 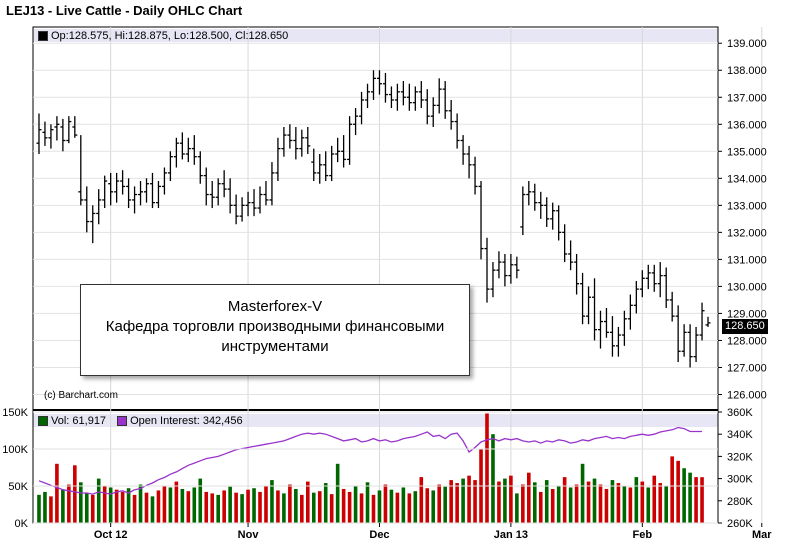 What do you see at coordinates (643, 535) in the screenshot?
I see `x-tick-label-4: Feb` at bounding box center [643, 535].